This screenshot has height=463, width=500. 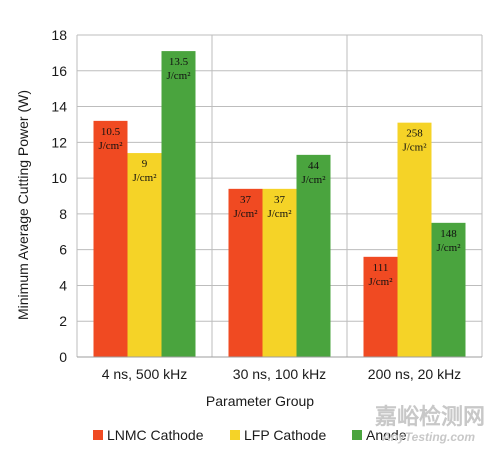 I want to click on y-tick-label: 0, so click(x=63, y=357).